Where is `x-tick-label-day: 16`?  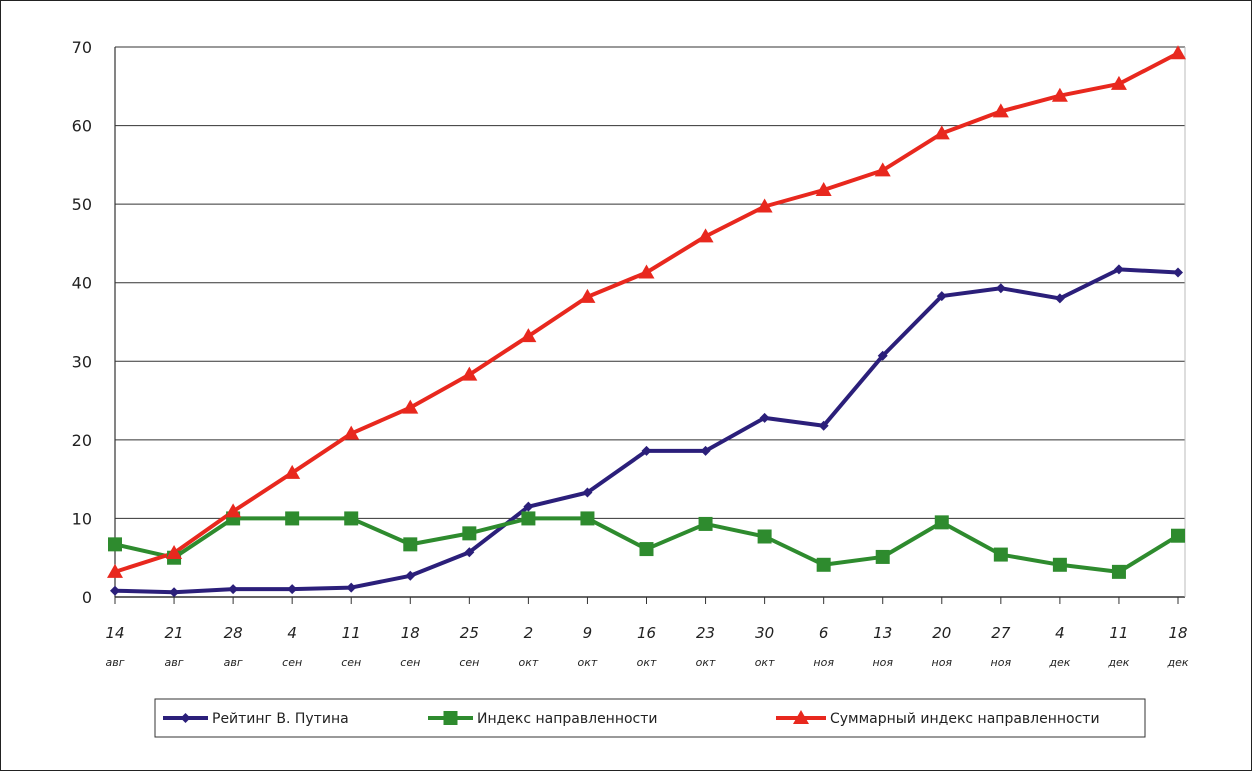 x-tick-label-day: 16 is located at coordinates (646, 633).